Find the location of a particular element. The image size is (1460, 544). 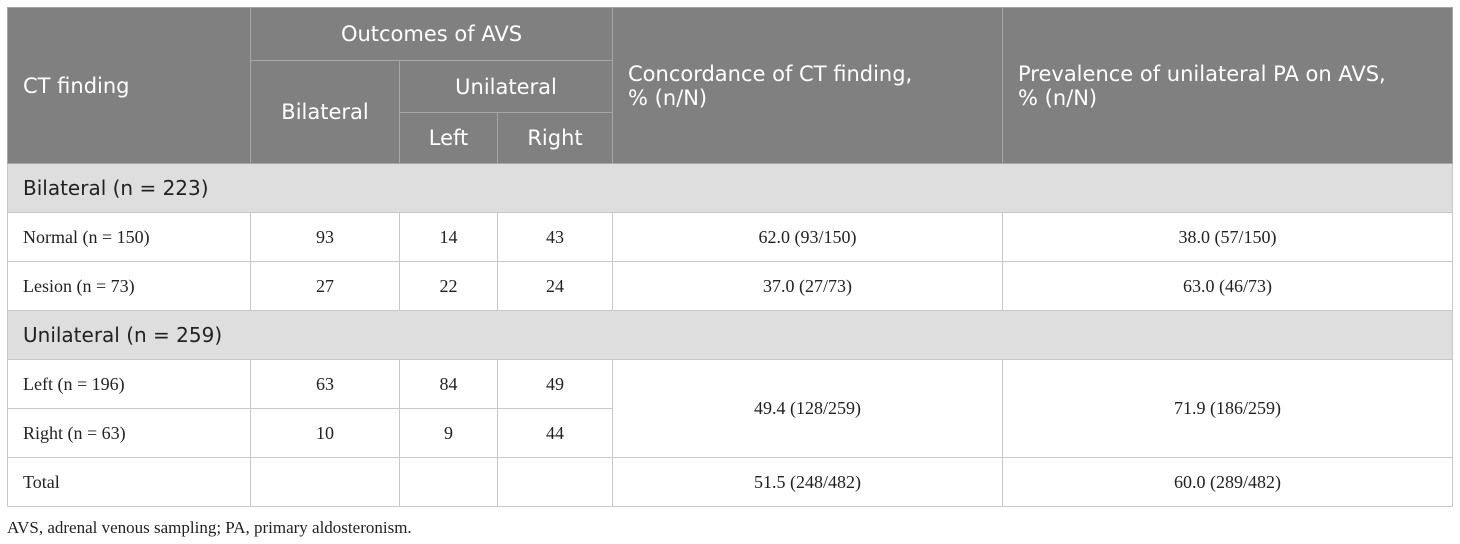

header-cell: Outcomes of AVS is located at coordinates (431, 34).